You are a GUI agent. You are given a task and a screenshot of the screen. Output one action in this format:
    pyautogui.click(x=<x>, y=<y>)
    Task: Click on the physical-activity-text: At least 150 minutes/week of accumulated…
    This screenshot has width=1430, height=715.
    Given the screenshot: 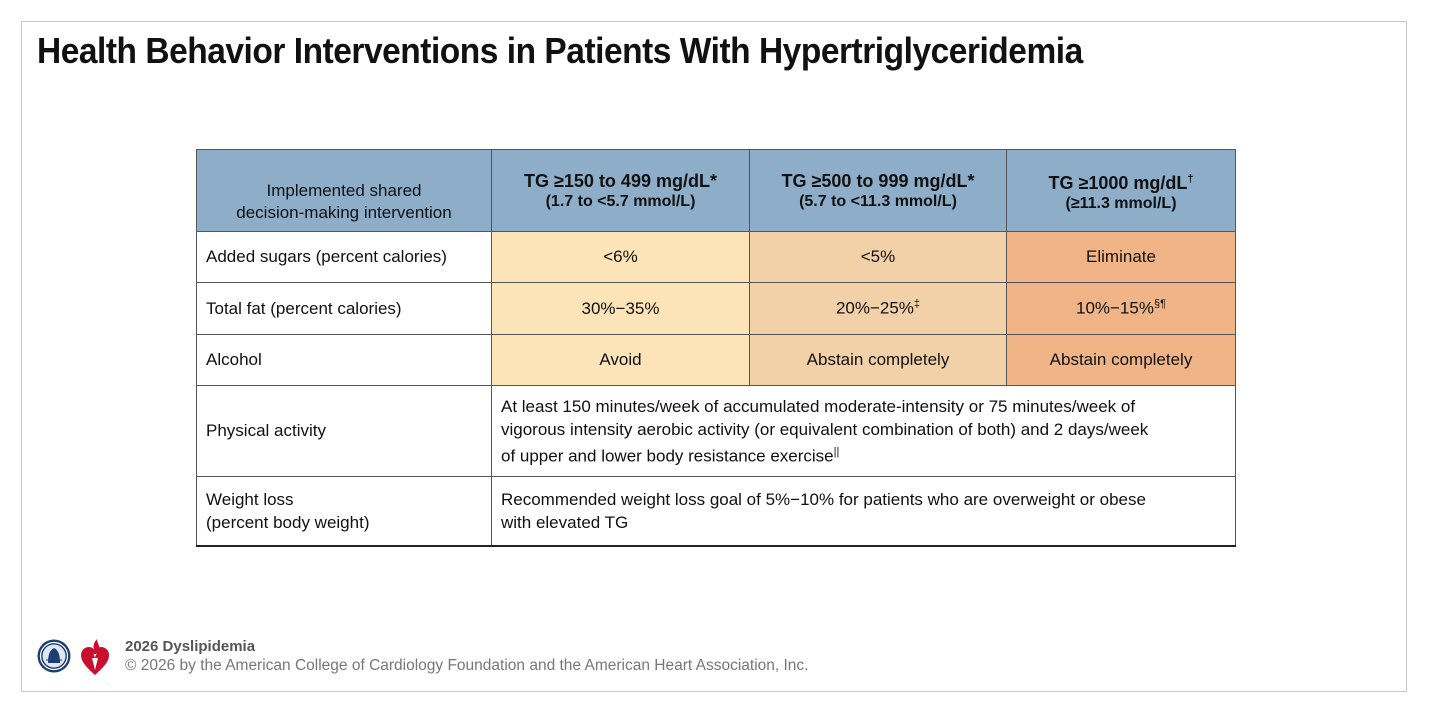 What is the action you would take?
    pyautogui.click(x=863, y=431)
    